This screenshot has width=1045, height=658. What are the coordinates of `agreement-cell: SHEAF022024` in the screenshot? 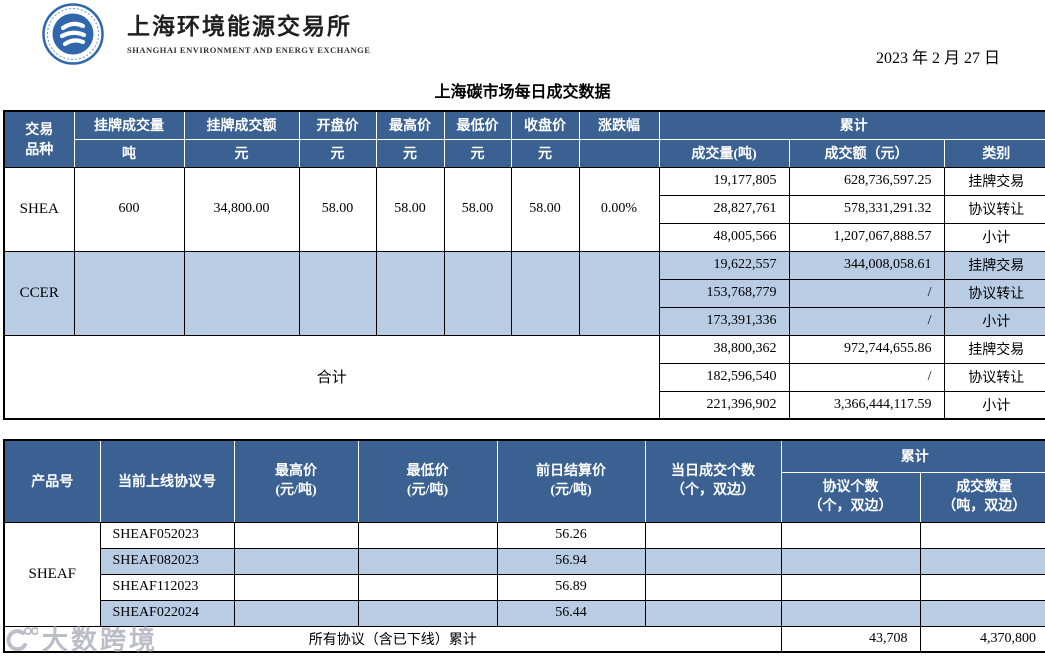 It's located at (167, 613).